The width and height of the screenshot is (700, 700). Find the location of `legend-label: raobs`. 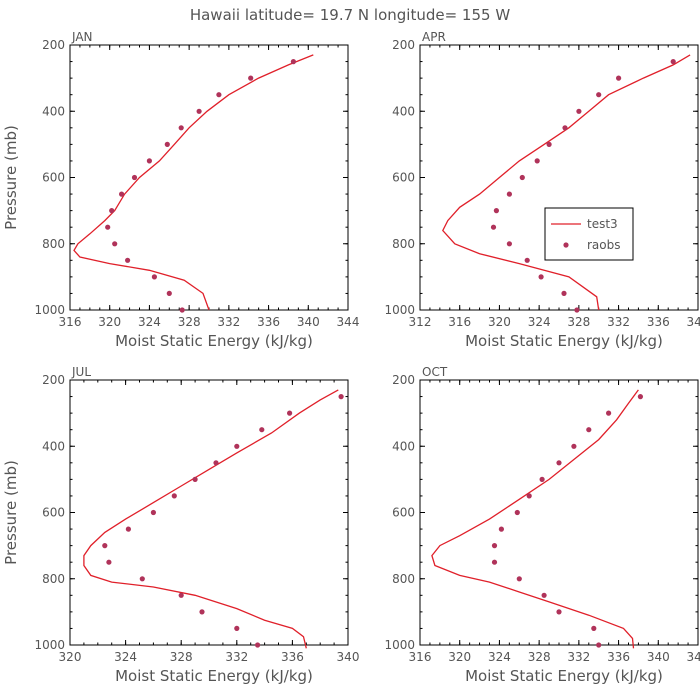

legend-label: raobs is located at coordinates (604, 245).